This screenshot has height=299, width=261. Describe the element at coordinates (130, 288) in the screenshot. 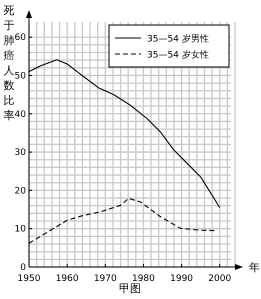

I see `text: 甲图` at that location.